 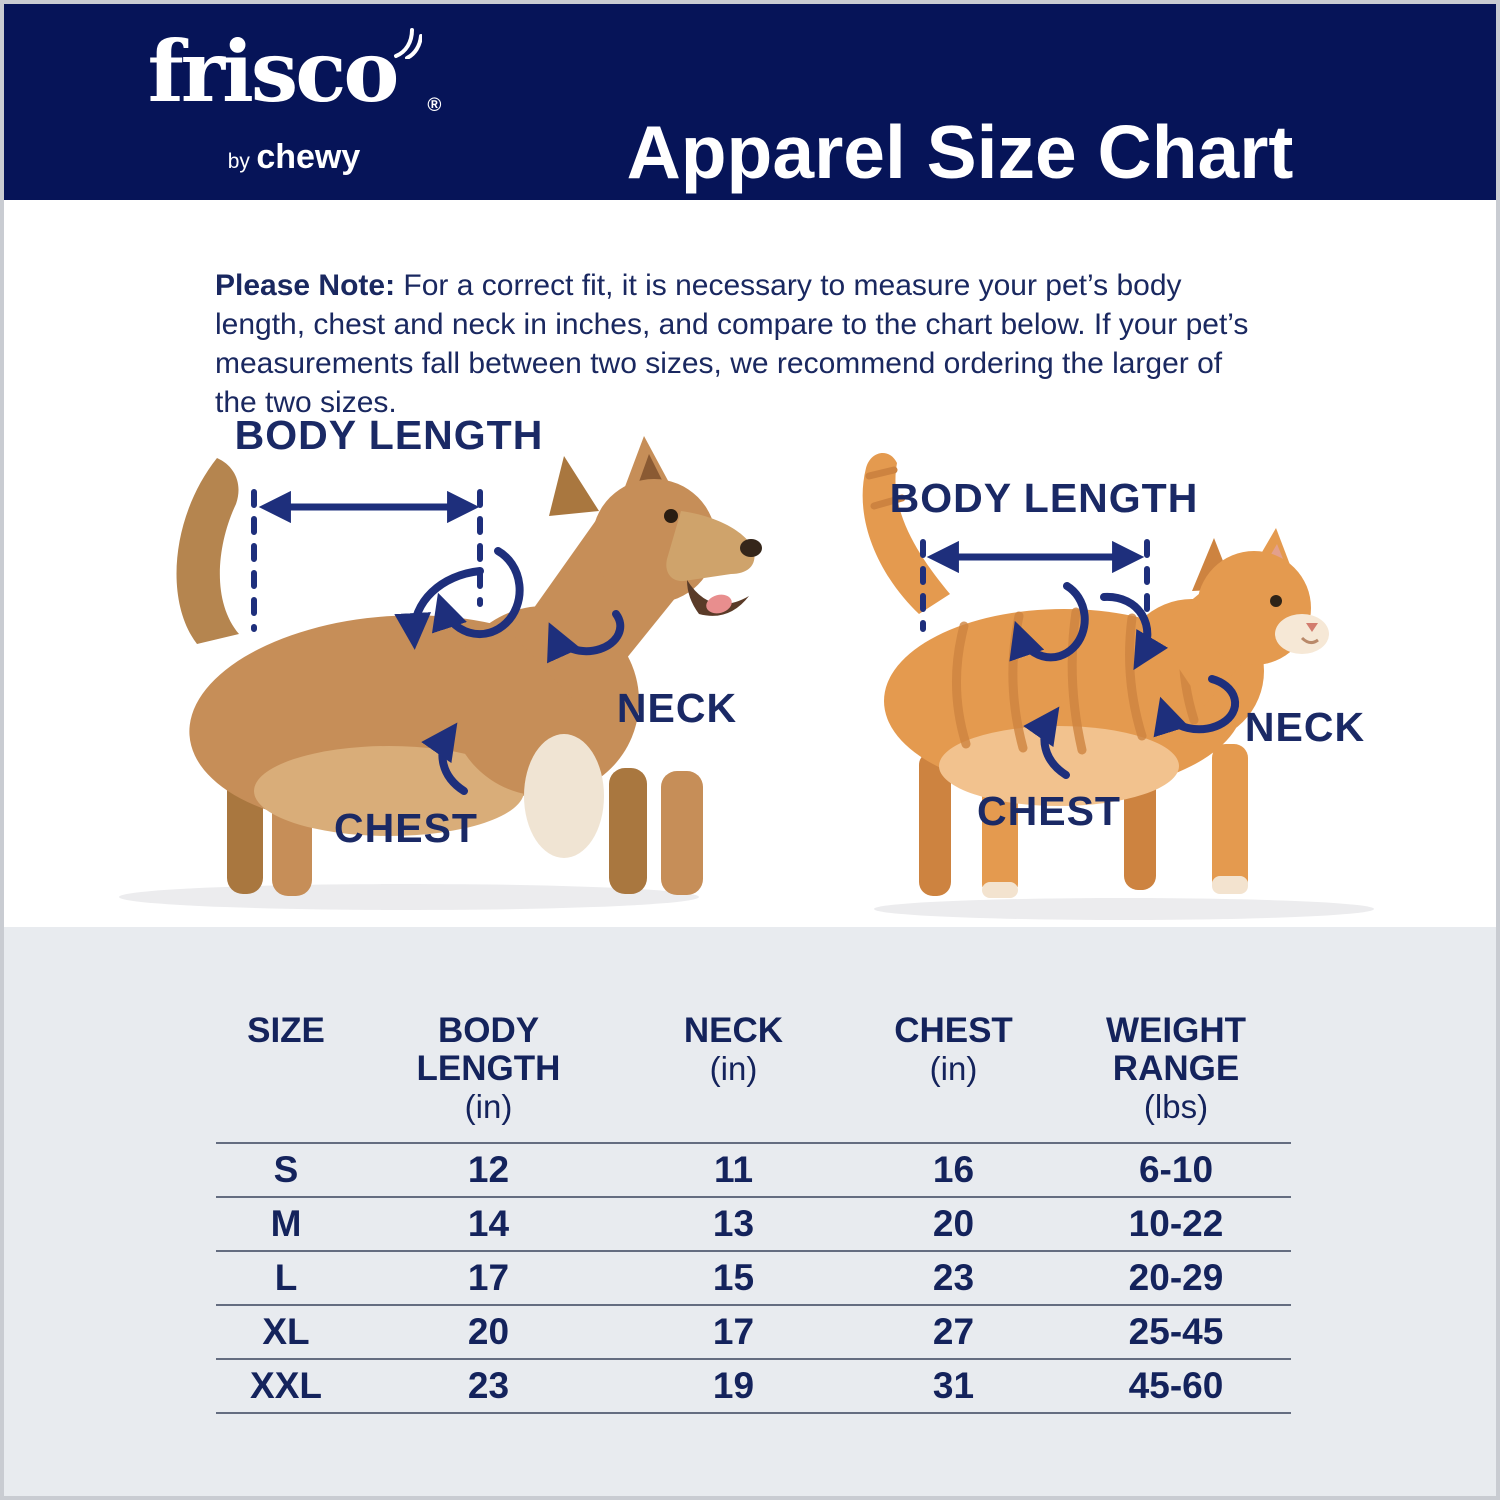 I want to click on table-row-m: M 14 13 20 10-22, so click(x=753, y=1224).